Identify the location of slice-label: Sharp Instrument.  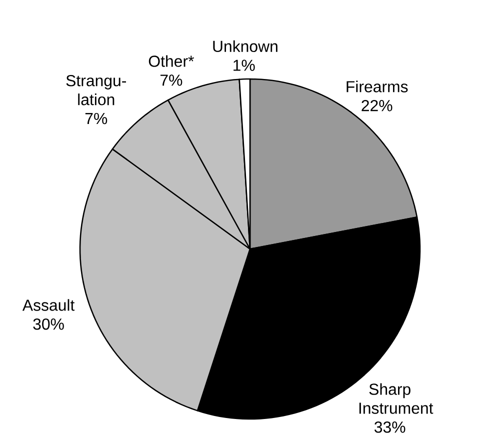
(396, 398).